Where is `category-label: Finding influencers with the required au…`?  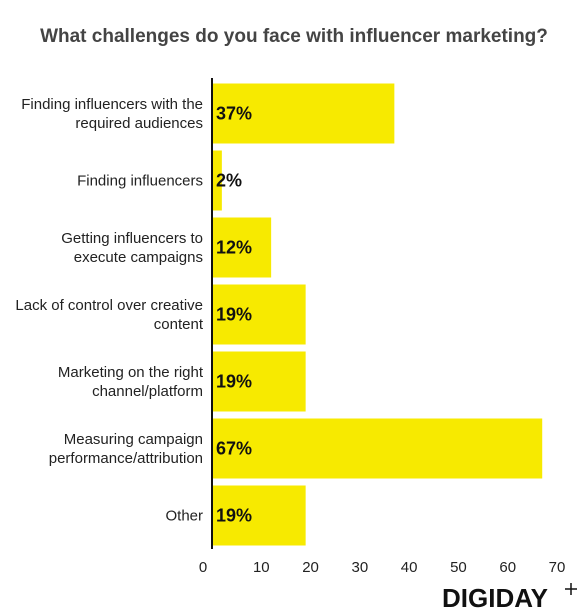
category-label: Finding influencers with the required au… is located at coordinates (112, 113).